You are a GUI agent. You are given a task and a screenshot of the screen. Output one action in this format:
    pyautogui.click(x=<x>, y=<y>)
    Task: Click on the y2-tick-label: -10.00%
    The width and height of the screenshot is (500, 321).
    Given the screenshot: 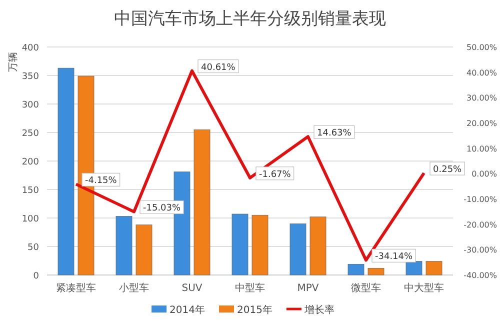 What is the action you would take?
    pyautogui.click(x=481, y=199)
    